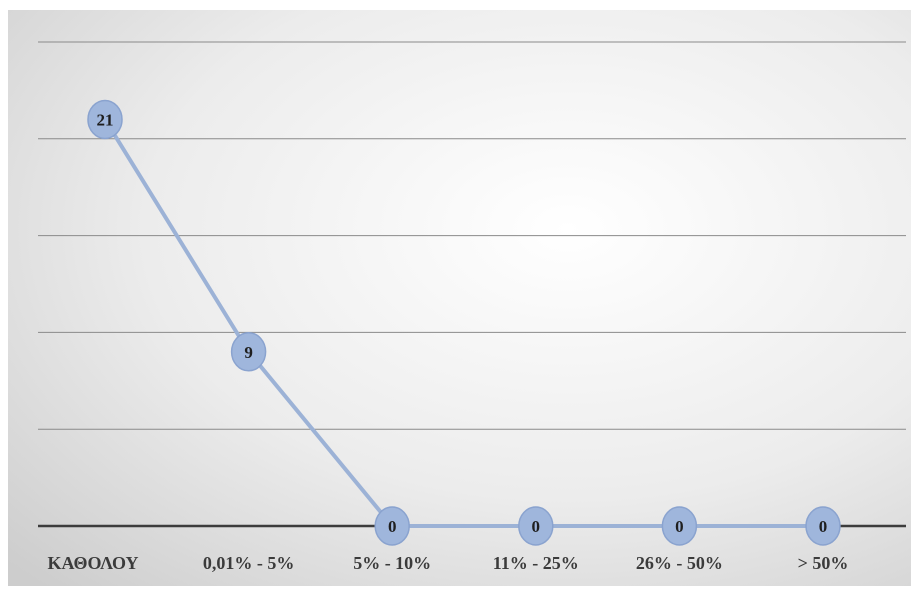  I want to click on x-tick-label: 0,01% - 5%, so click(249, 563).